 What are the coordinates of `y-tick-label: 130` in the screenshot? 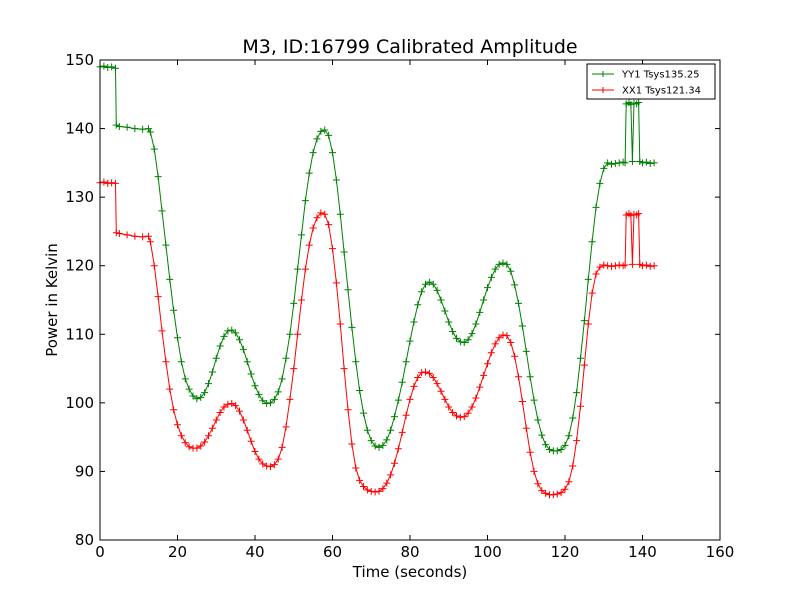 It's located at (79, 197).